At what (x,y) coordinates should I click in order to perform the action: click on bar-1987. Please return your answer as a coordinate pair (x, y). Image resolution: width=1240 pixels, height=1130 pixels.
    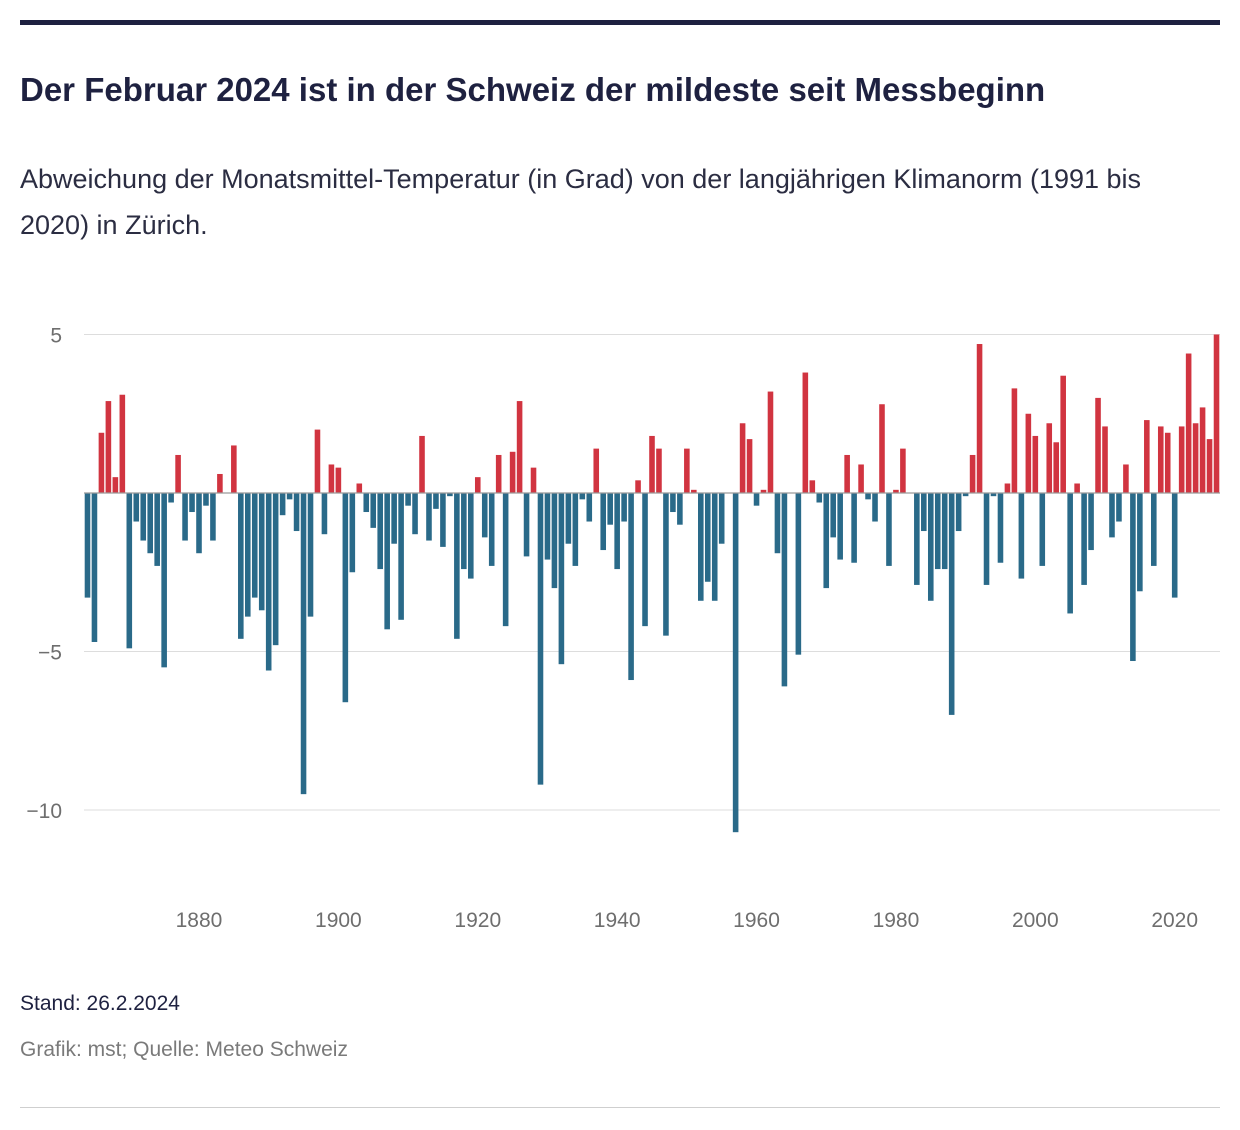
    Looking at the image, I should click on (944, 531).